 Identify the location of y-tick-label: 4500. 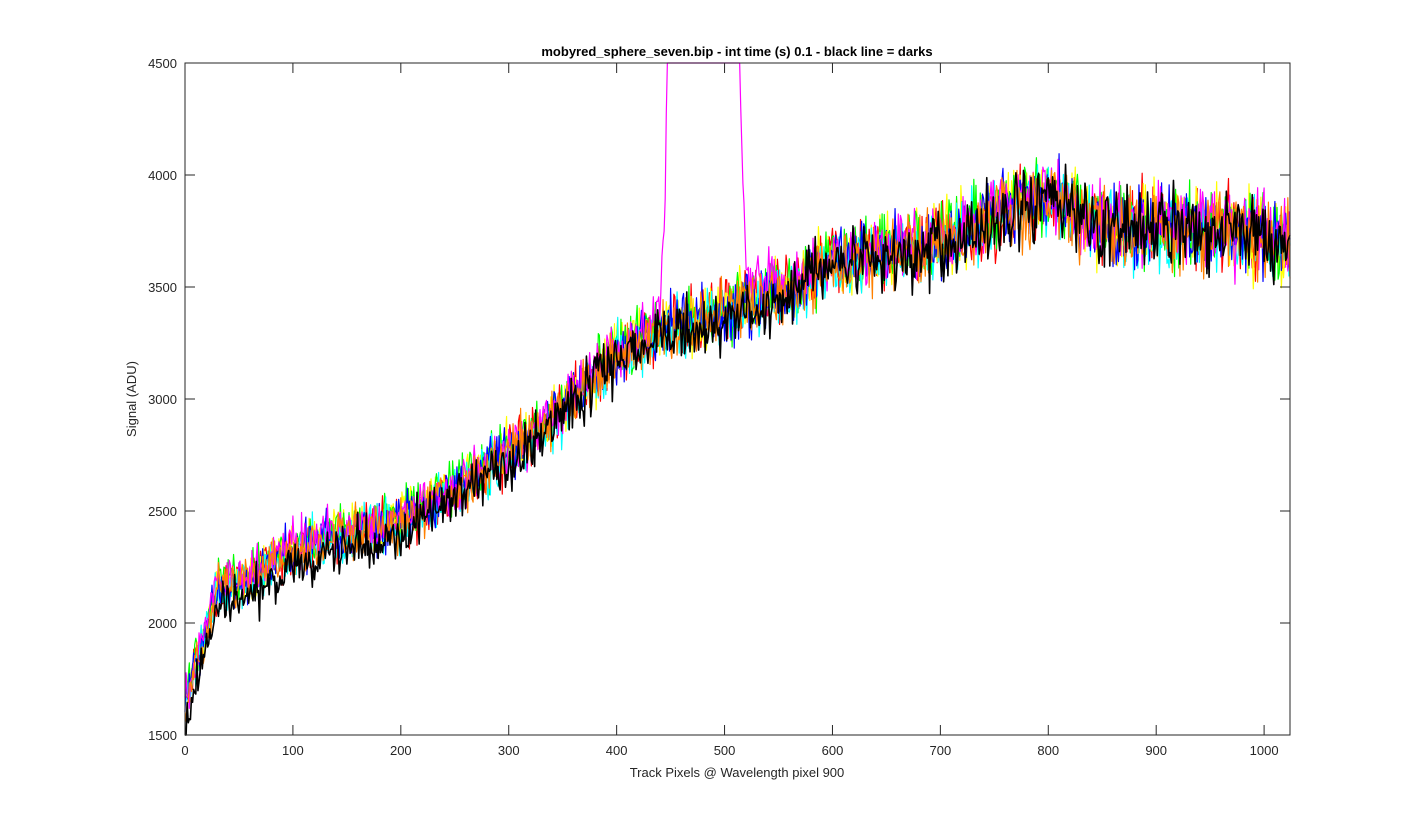
(162, 63).